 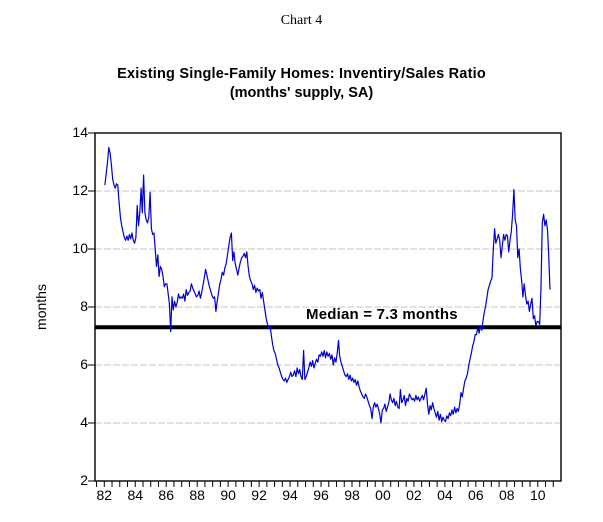 I want to click on x-tick-label: 00, so click(x=383, y=495).